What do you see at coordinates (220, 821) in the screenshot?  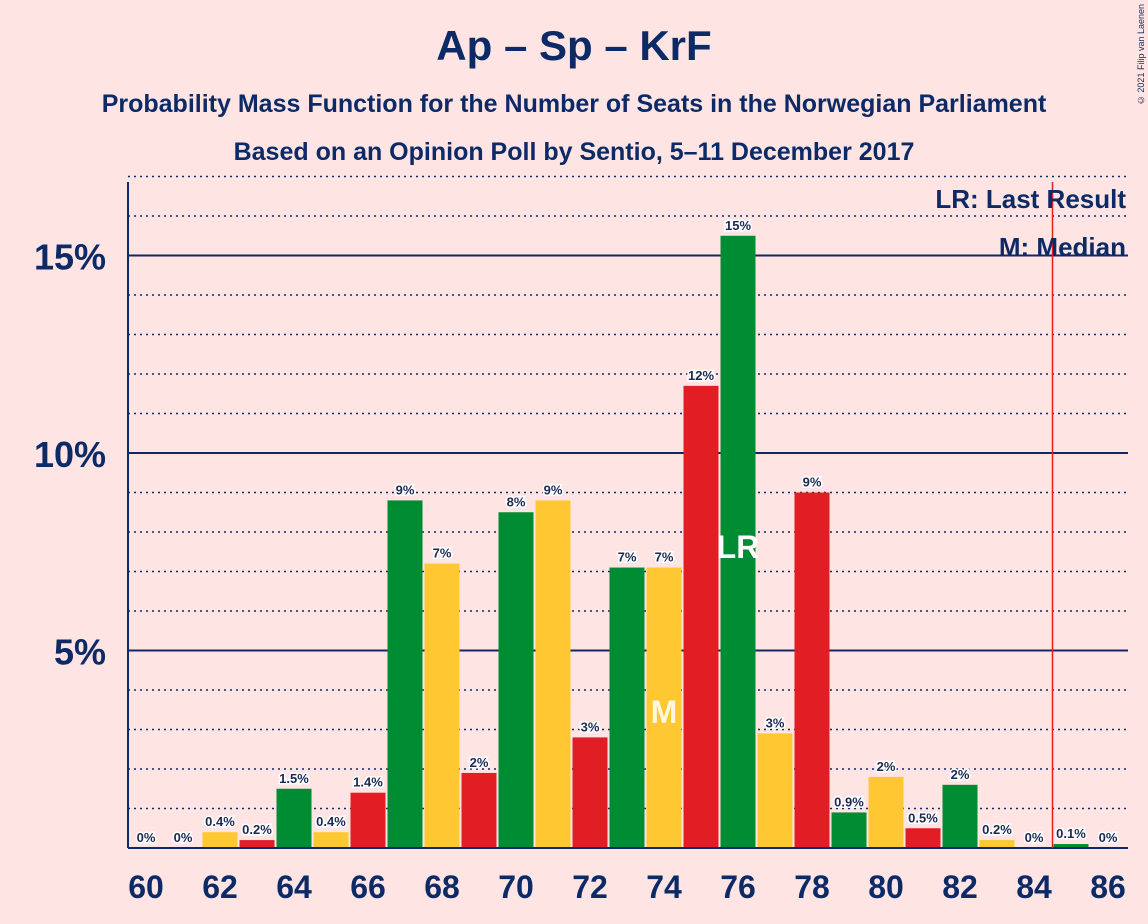 I see `bar-label-62: 0.4%` at bounding box center [220, 821].